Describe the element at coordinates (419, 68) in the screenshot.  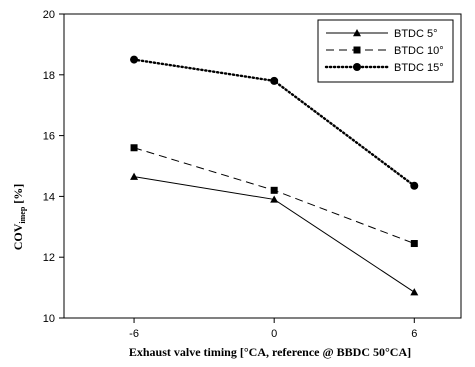
I see `legend-entry-label: BTDC 15°` at that location.